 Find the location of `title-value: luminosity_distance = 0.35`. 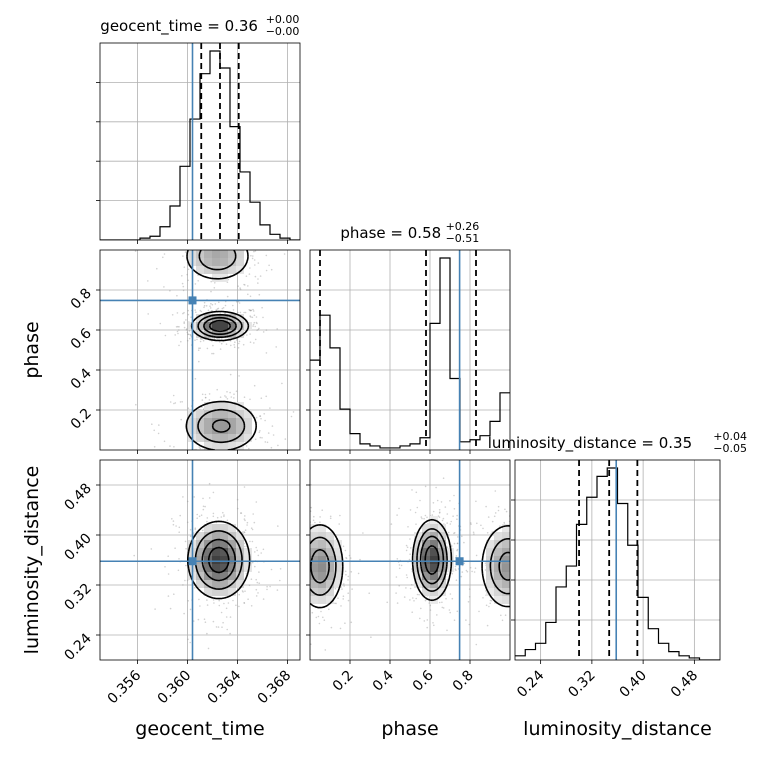

title-value: luminosity_distance = 0.35 is located at coordinates (590, 443).